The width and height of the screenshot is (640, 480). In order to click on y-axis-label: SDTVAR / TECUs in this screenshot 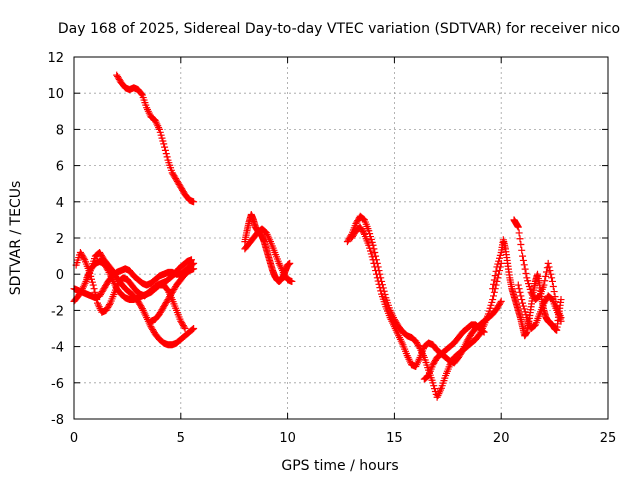, I will do `click(16, 238)`.